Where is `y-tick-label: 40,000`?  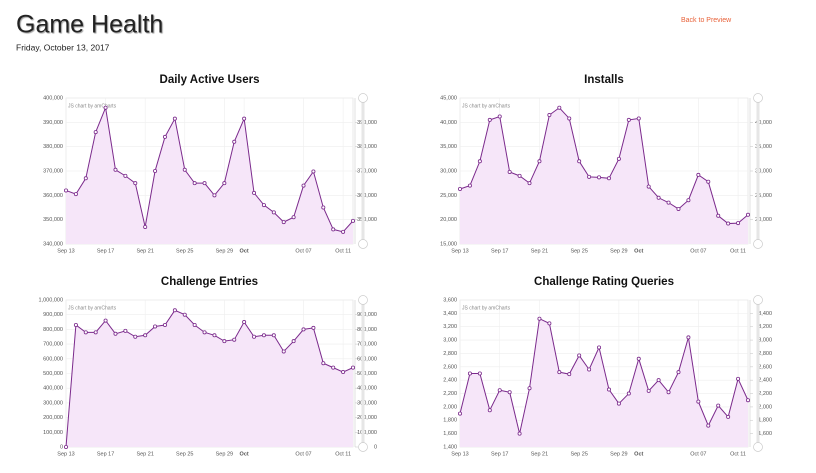
y-tick-label: 40,000 is located at coordinates (448, 123).